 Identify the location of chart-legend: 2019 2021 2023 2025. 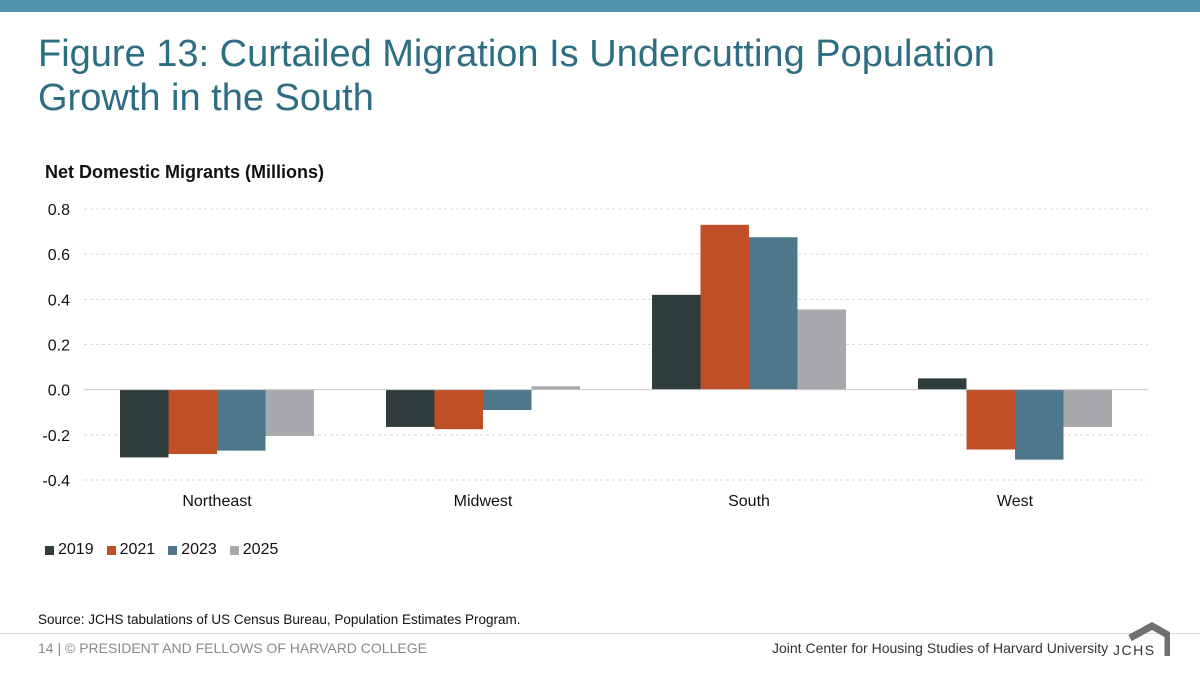
(161, 550).